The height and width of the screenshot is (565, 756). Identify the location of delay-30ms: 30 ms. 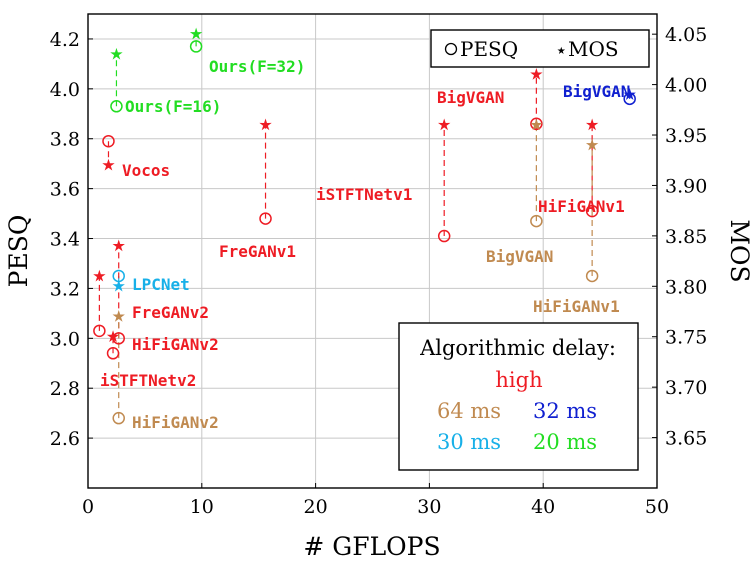
(469, 442).